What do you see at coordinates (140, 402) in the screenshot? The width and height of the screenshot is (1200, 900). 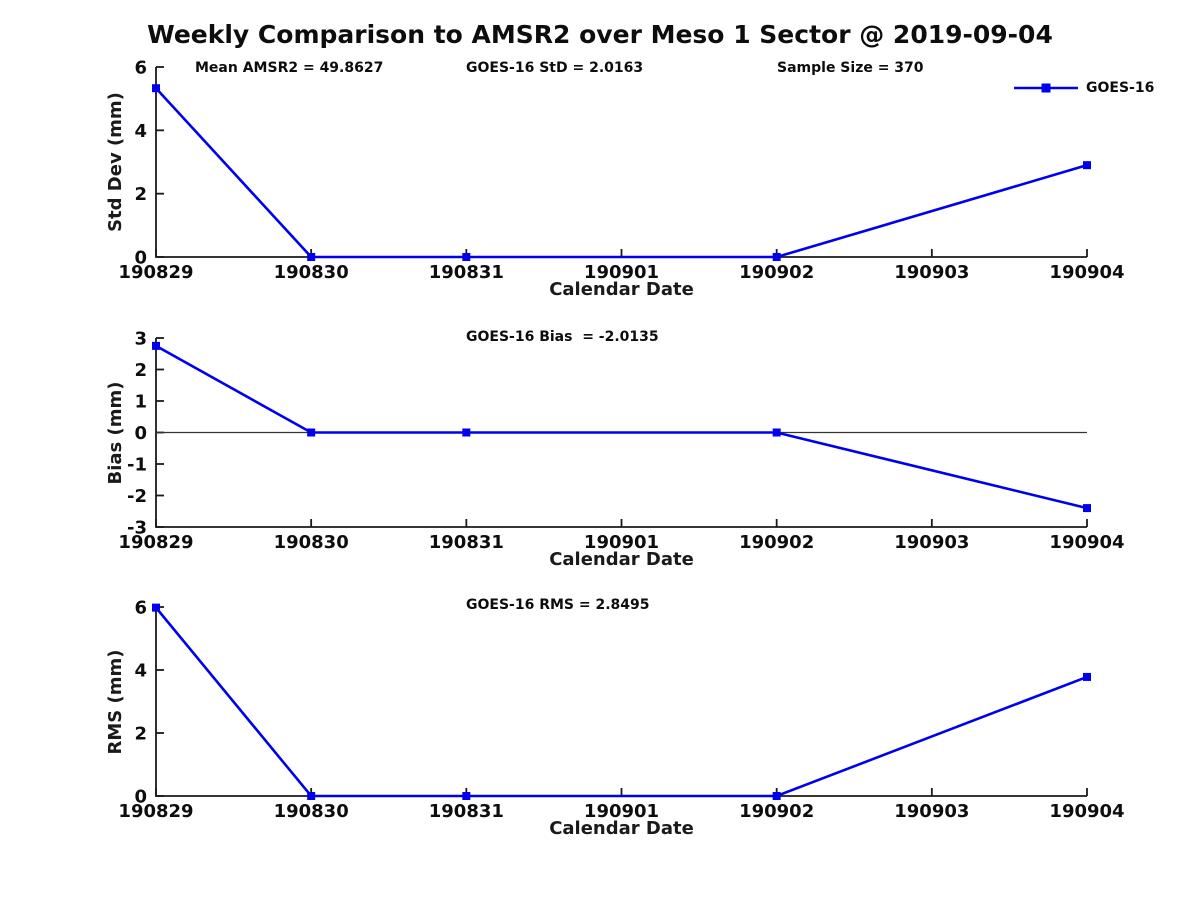 I see `y-tick-label: 1` at bounding box center [140, 402].